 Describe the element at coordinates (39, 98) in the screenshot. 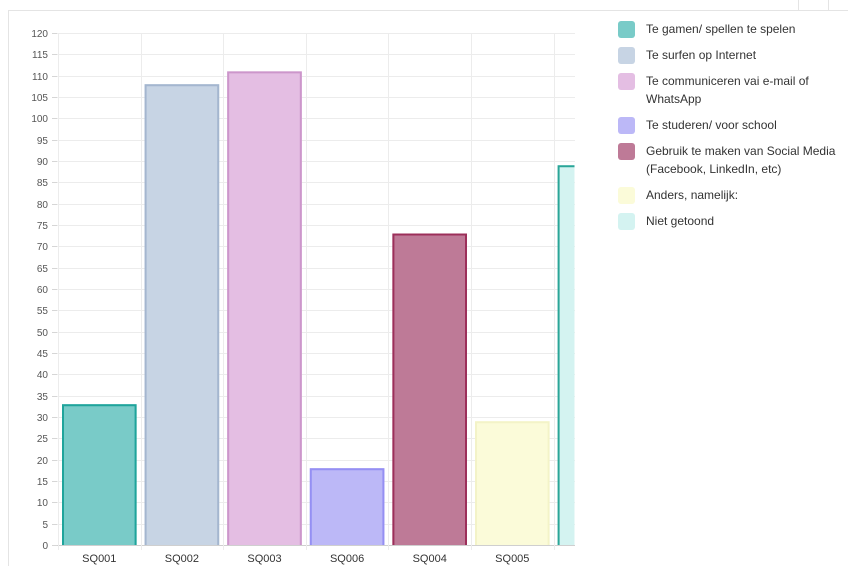

I see `y-tick-label: 105` at that location.